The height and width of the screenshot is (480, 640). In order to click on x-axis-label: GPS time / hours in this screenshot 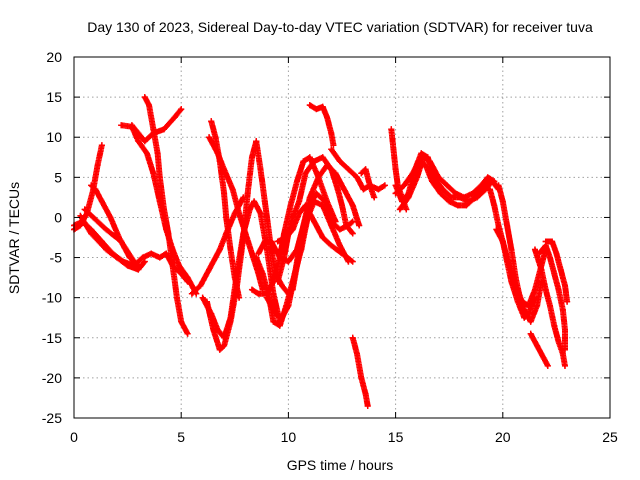, I will do `click(340, 465)`.